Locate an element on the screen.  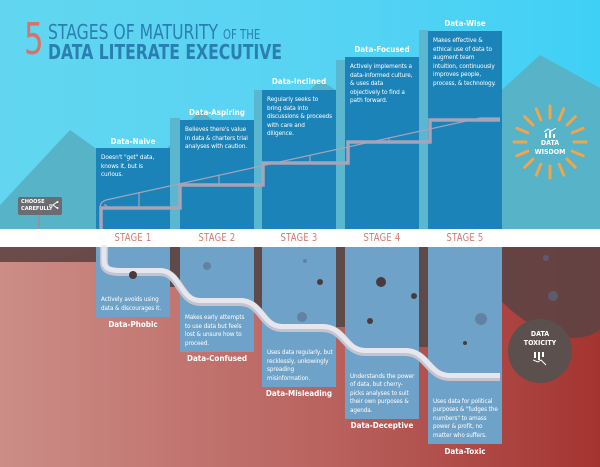
upper-label-stage-2: Data-Aspiring is located at coordinates (217, 112).